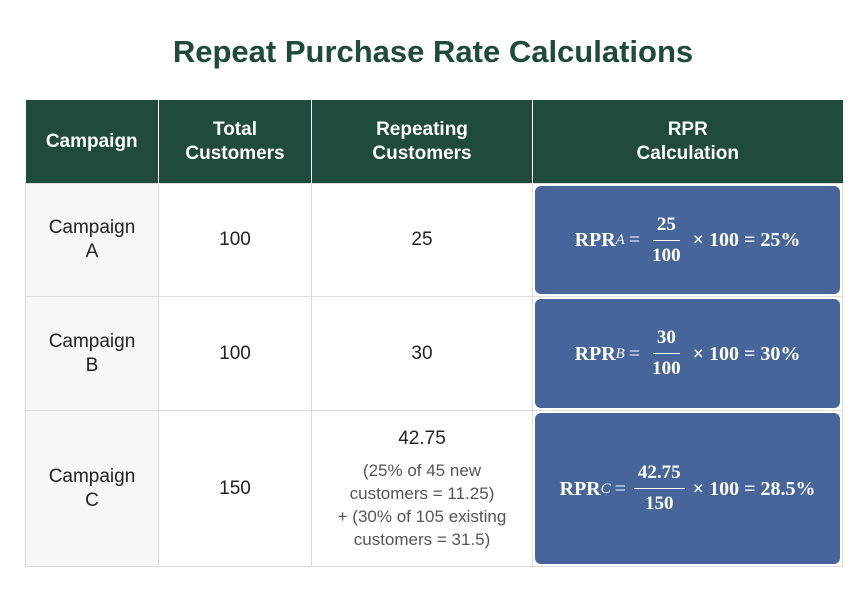 The width and height of the screenshot is (866, 610). I want to click on campaign-name: Campaign C, so click(92, 488).